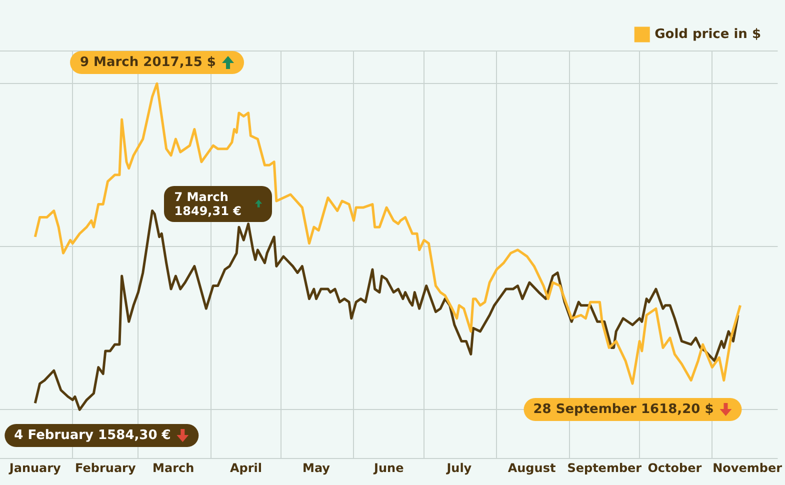 Image resolution: width=785 pixels, height=485 pixels. What do you see at coordinates (623, 409) in the screenshot?
I see `annotation: 28 September 1618,20 $` at bounding box center [623, 409].